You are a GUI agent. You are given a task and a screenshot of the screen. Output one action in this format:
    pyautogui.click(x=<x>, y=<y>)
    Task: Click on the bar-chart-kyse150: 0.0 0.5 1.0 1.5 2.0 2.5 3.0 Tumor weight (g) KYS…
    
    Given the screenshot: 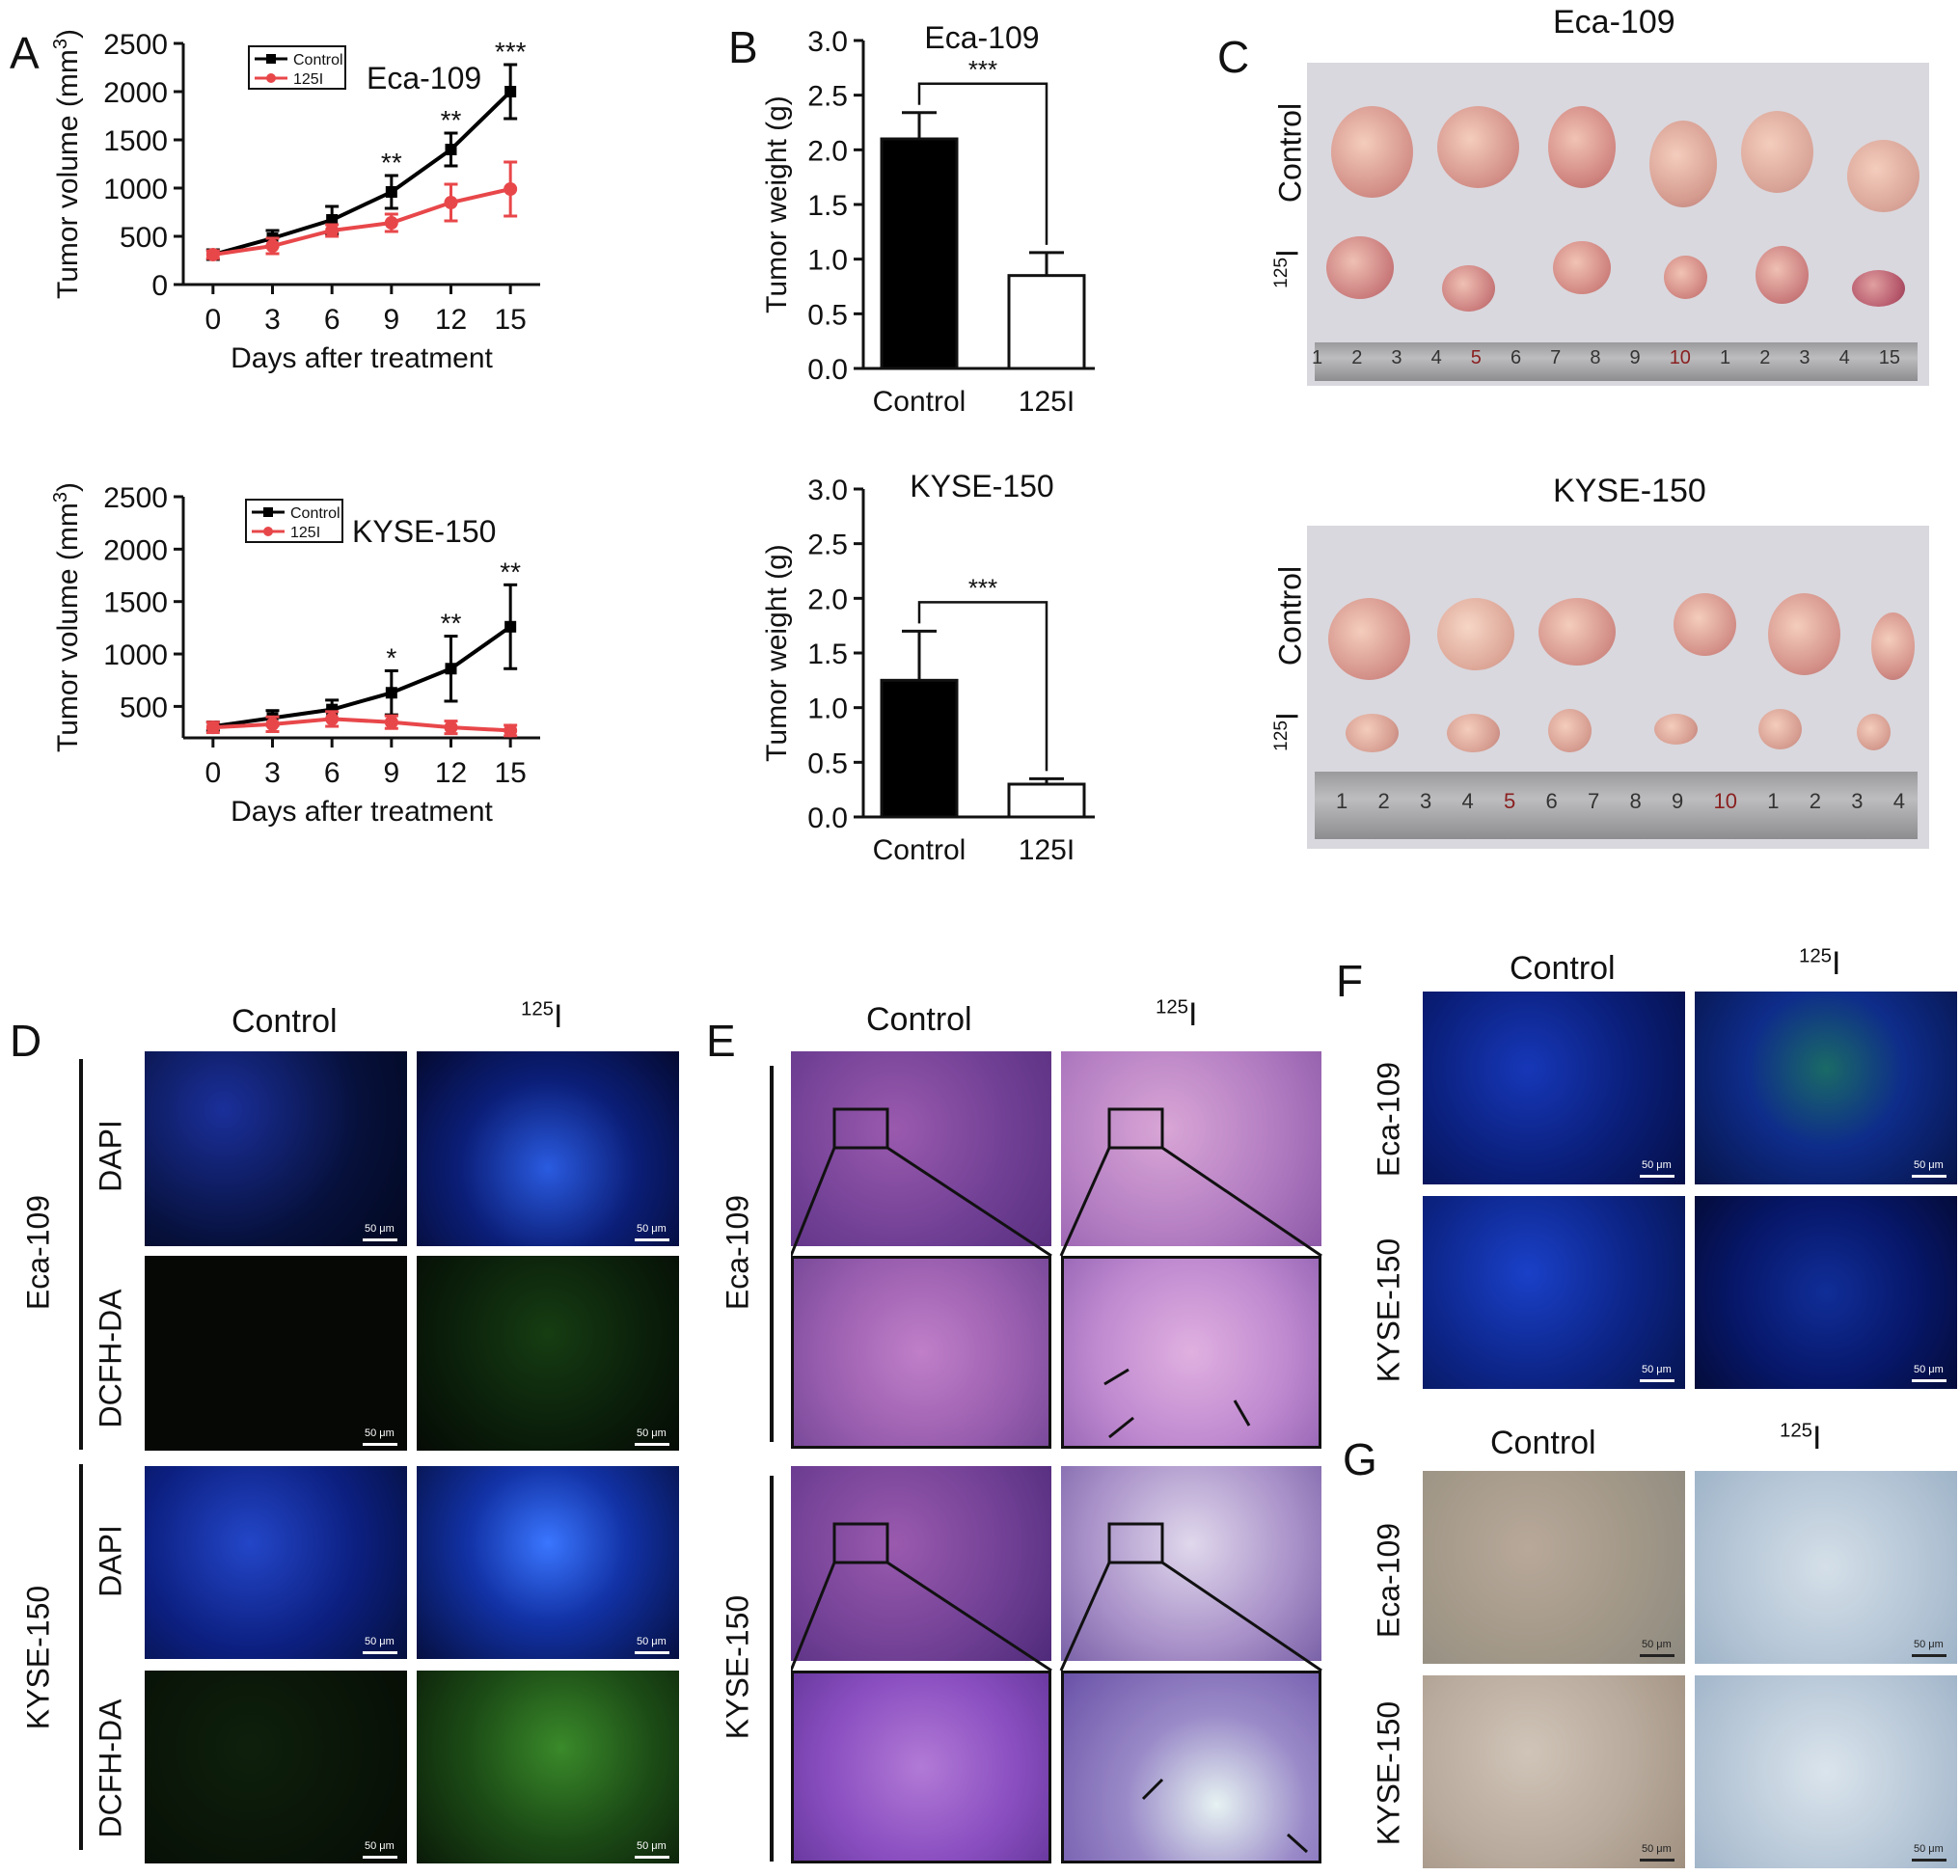 What is the action you would take?
    pyautogui.click(x=928, y=667)
    